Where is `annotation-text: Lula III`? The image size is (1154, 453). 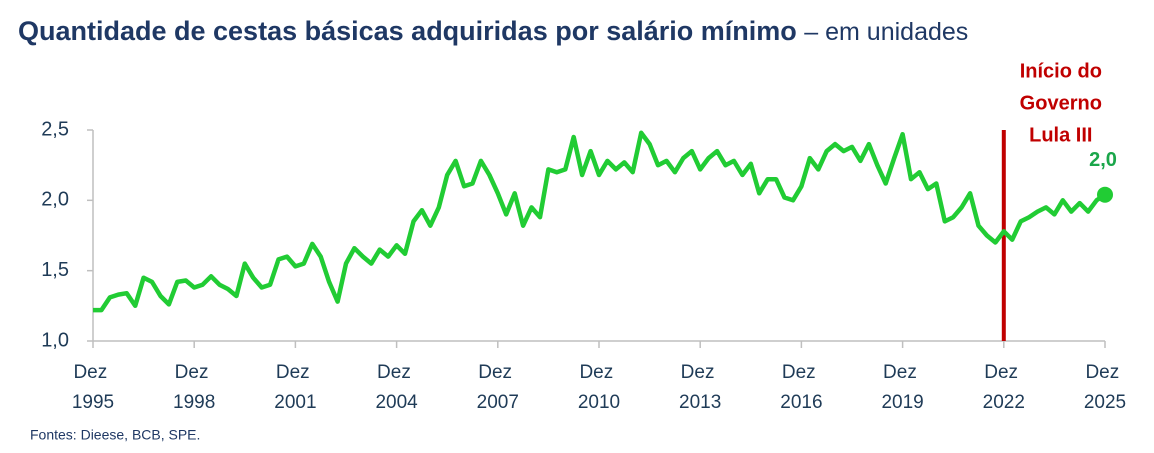
annotation-text: Lula III is located at coordinates (1060, 135).